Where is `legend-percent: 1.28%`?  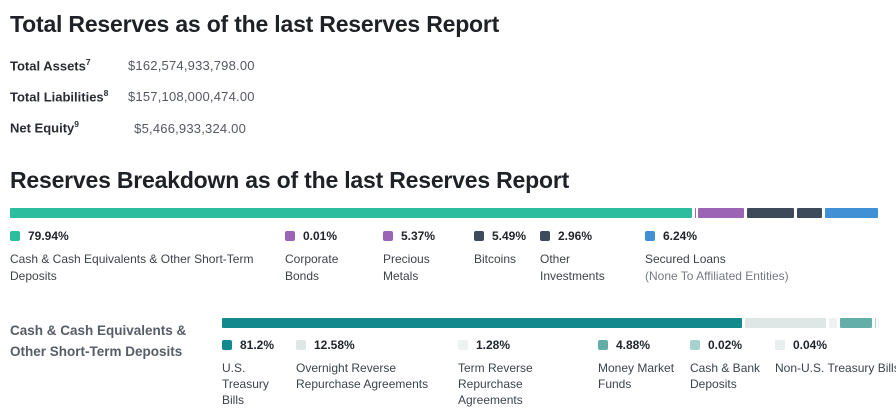
legend-percent: 1.28% is located at coordinates (493, 345).